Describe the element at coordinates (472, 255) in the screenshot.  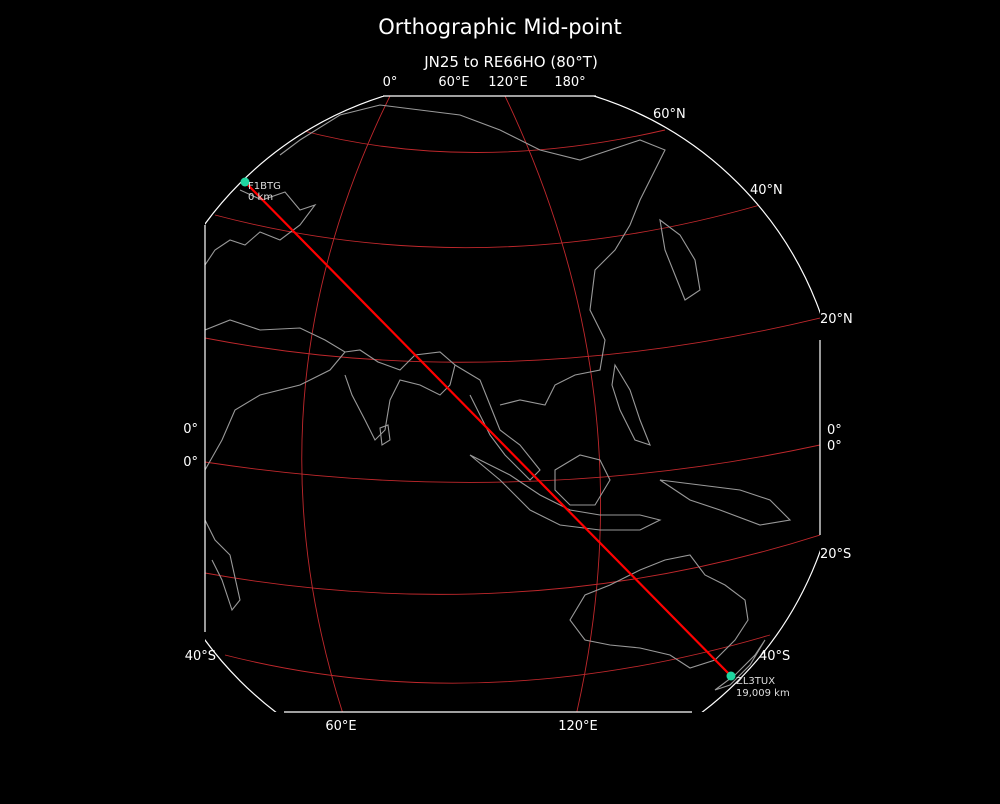
I see `coast-china` at that location.